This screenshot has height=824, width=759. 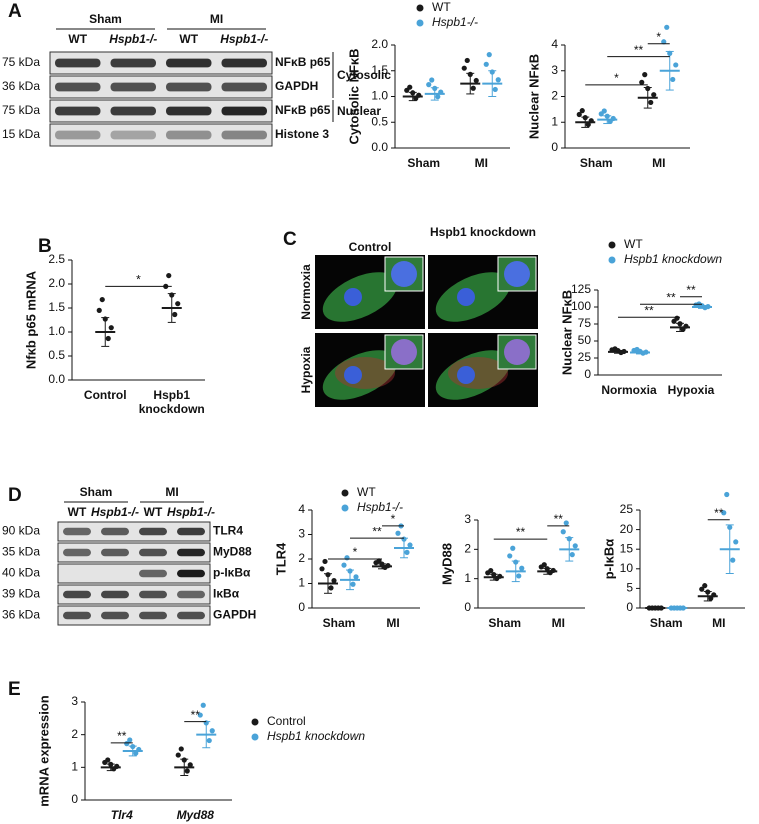 What do you see at coordinates (171, 402) in the screenshot?
I see `x-tick-label: Hspb1 knockdown` at bounding box center [171, 402].